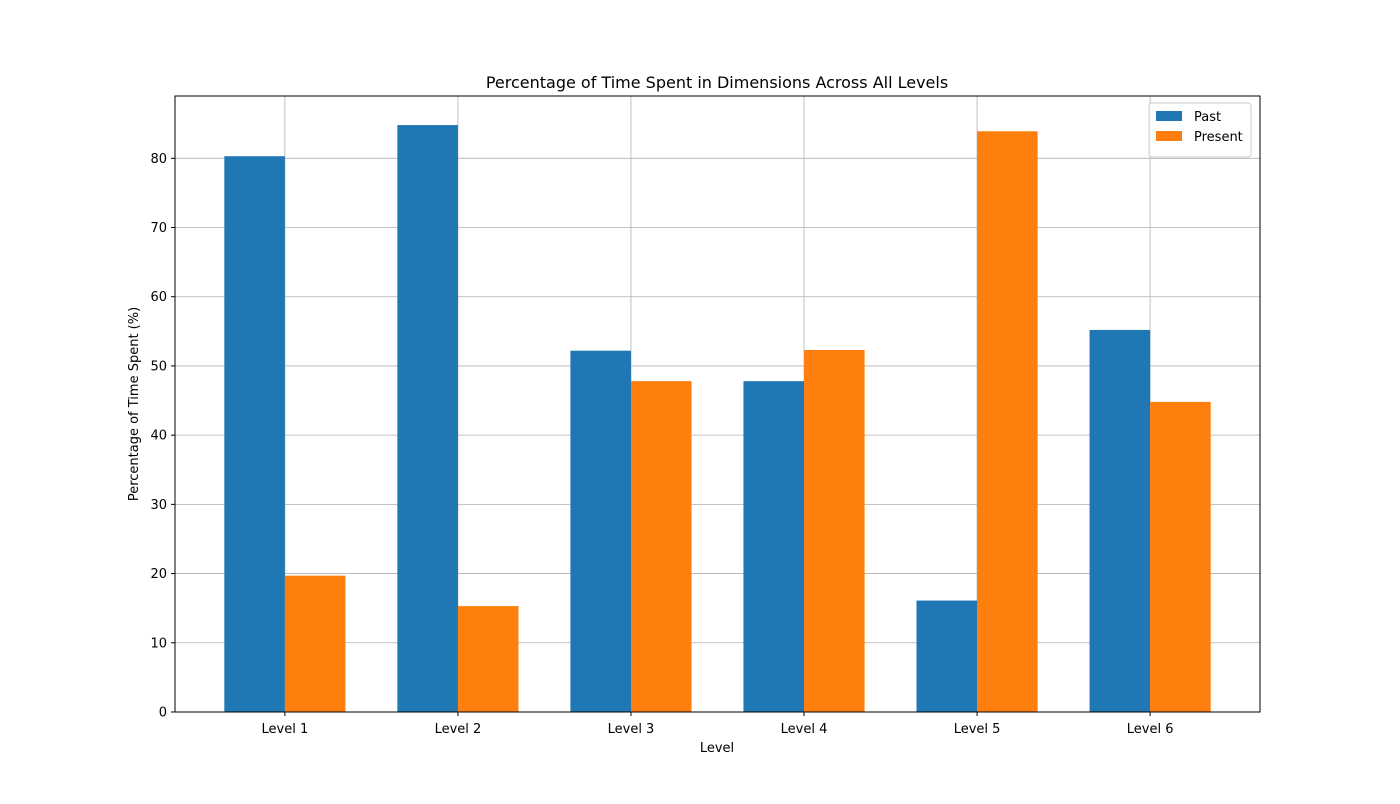  I want to click on y-tick-label: 40, so click(158, 436).